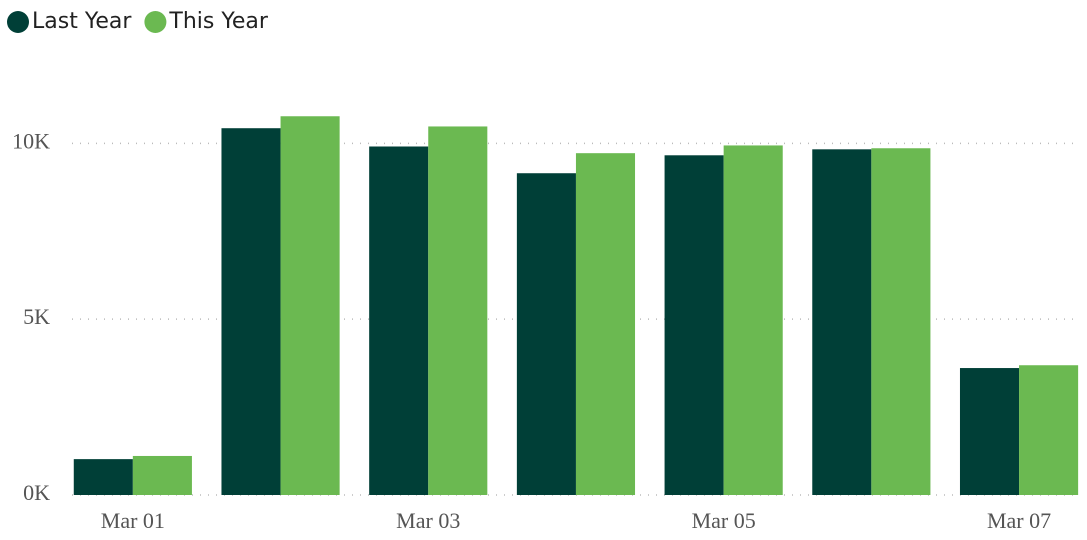  What do you see at coordinates (133, 520) in the screenshot?
I see `x-tick-label: Mar 01` at bounding box center [133, 520].